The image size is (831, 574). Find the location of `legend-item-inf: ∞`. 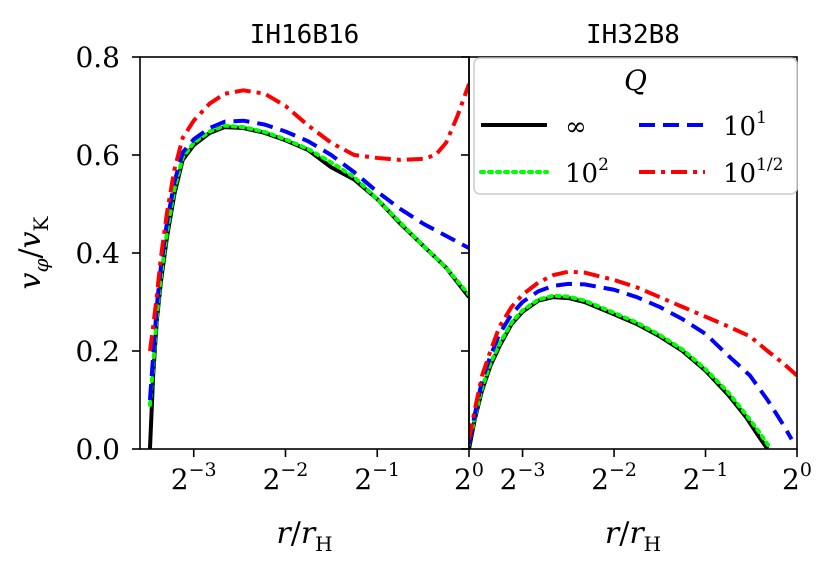

legend-item-inf: ∞ is located at coordinates (534, 127).